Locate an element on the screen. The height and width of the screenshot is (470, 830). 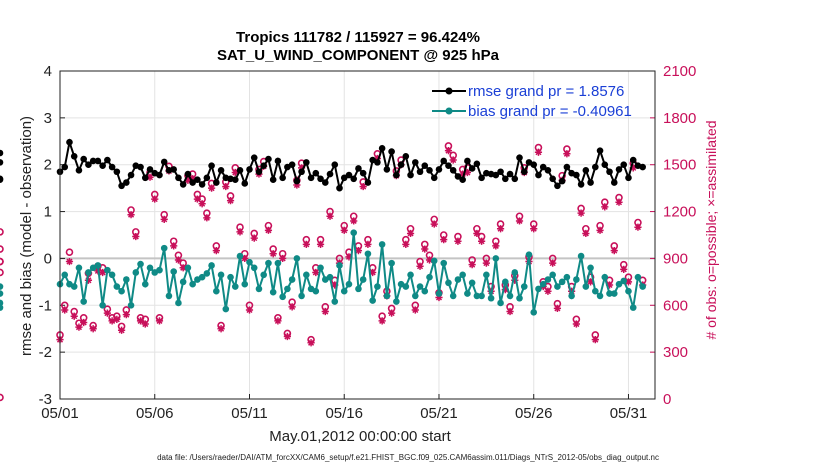
y-right-tick-label: 1800 is located at coordinates (679, 118).